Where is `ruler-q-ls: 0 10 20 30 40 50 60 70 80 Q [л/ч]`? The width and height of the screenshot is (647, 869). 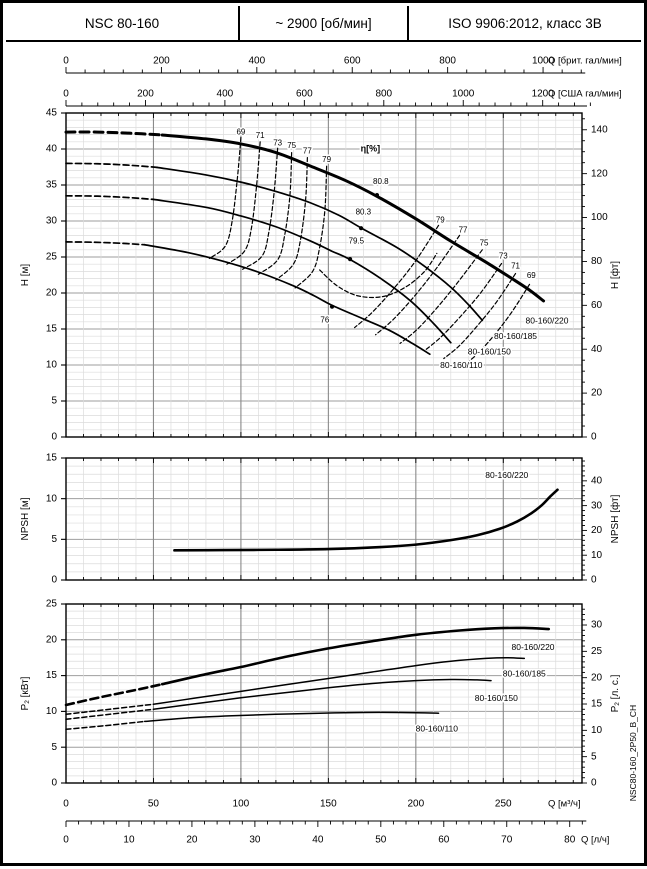
ruler-q-ls: 0 10 20 30 40 50 60 70 80 Q [л/ч] is located at coordinates (336, 833).